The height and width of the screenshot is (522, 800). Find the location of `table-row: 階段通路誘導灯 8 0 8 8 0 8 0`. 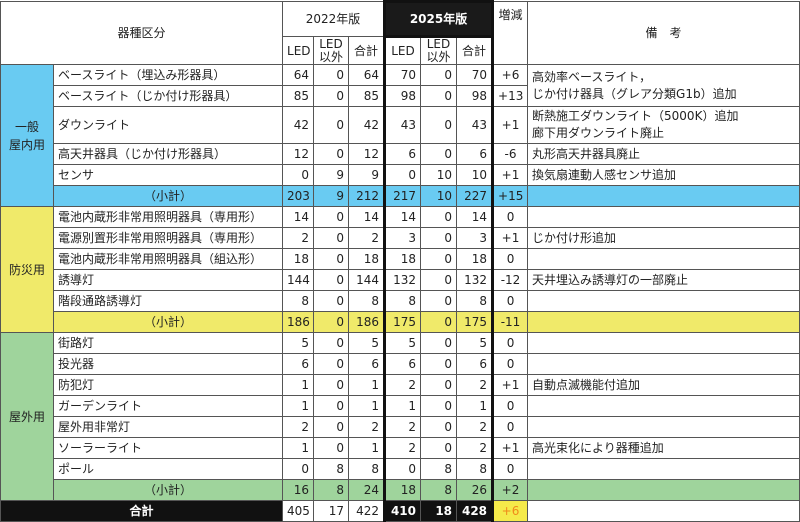

table-row: 階段通路誘導灯 8 0 8 8 0 8 0 is located at coordinates (400, 301).